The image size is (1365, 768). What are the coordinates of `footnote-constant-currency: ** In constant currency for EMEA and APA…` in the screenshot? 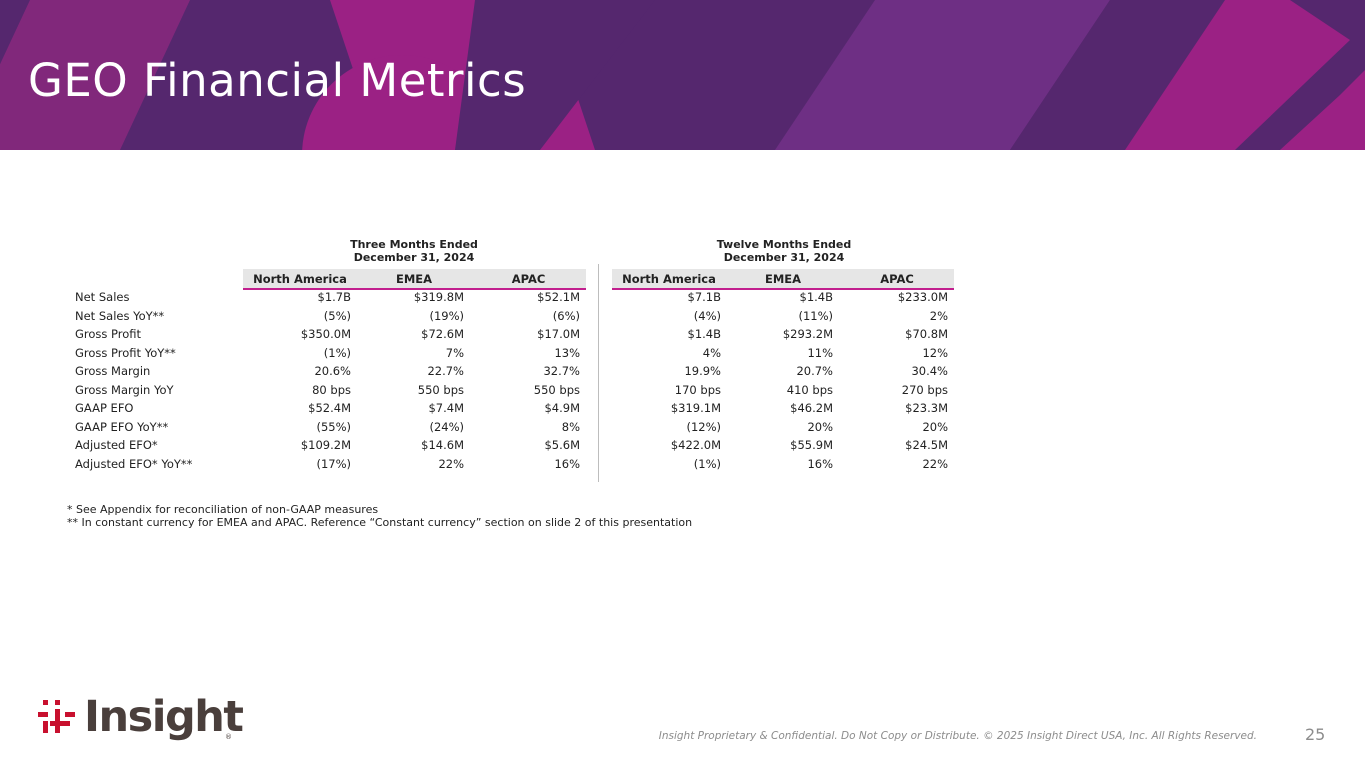 It's located at (380, 522).